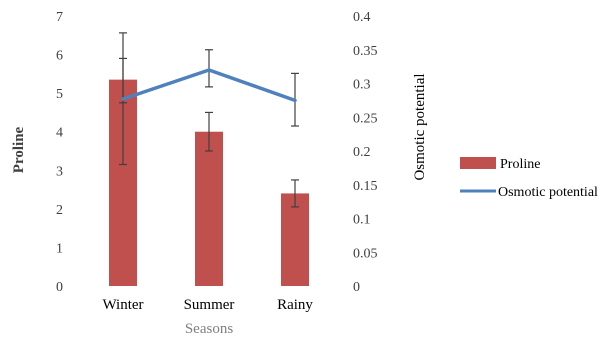  What do you see at coordinates (362, 152) in the screenshot?
I see `y2-tick-0.2: 0.2` at bounding box center [362, 152].